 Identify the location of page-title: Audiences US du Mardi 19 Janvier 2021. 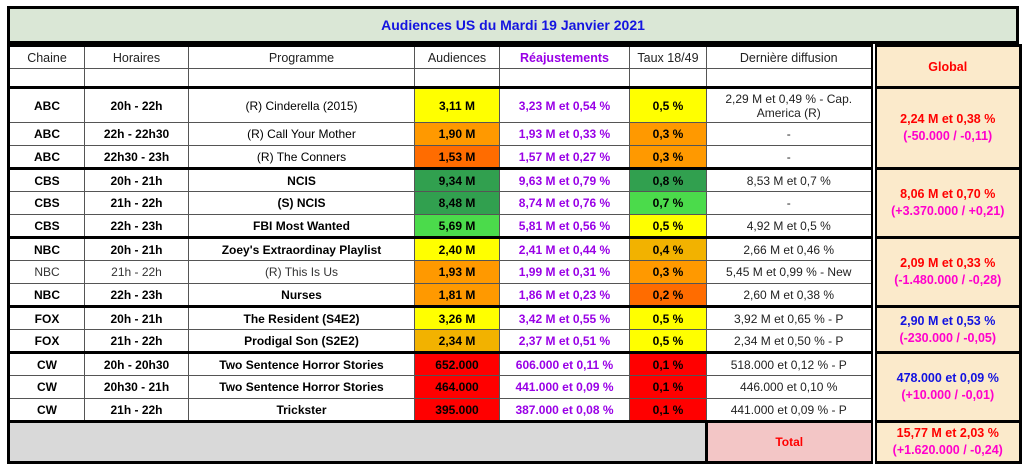
(513, 25).